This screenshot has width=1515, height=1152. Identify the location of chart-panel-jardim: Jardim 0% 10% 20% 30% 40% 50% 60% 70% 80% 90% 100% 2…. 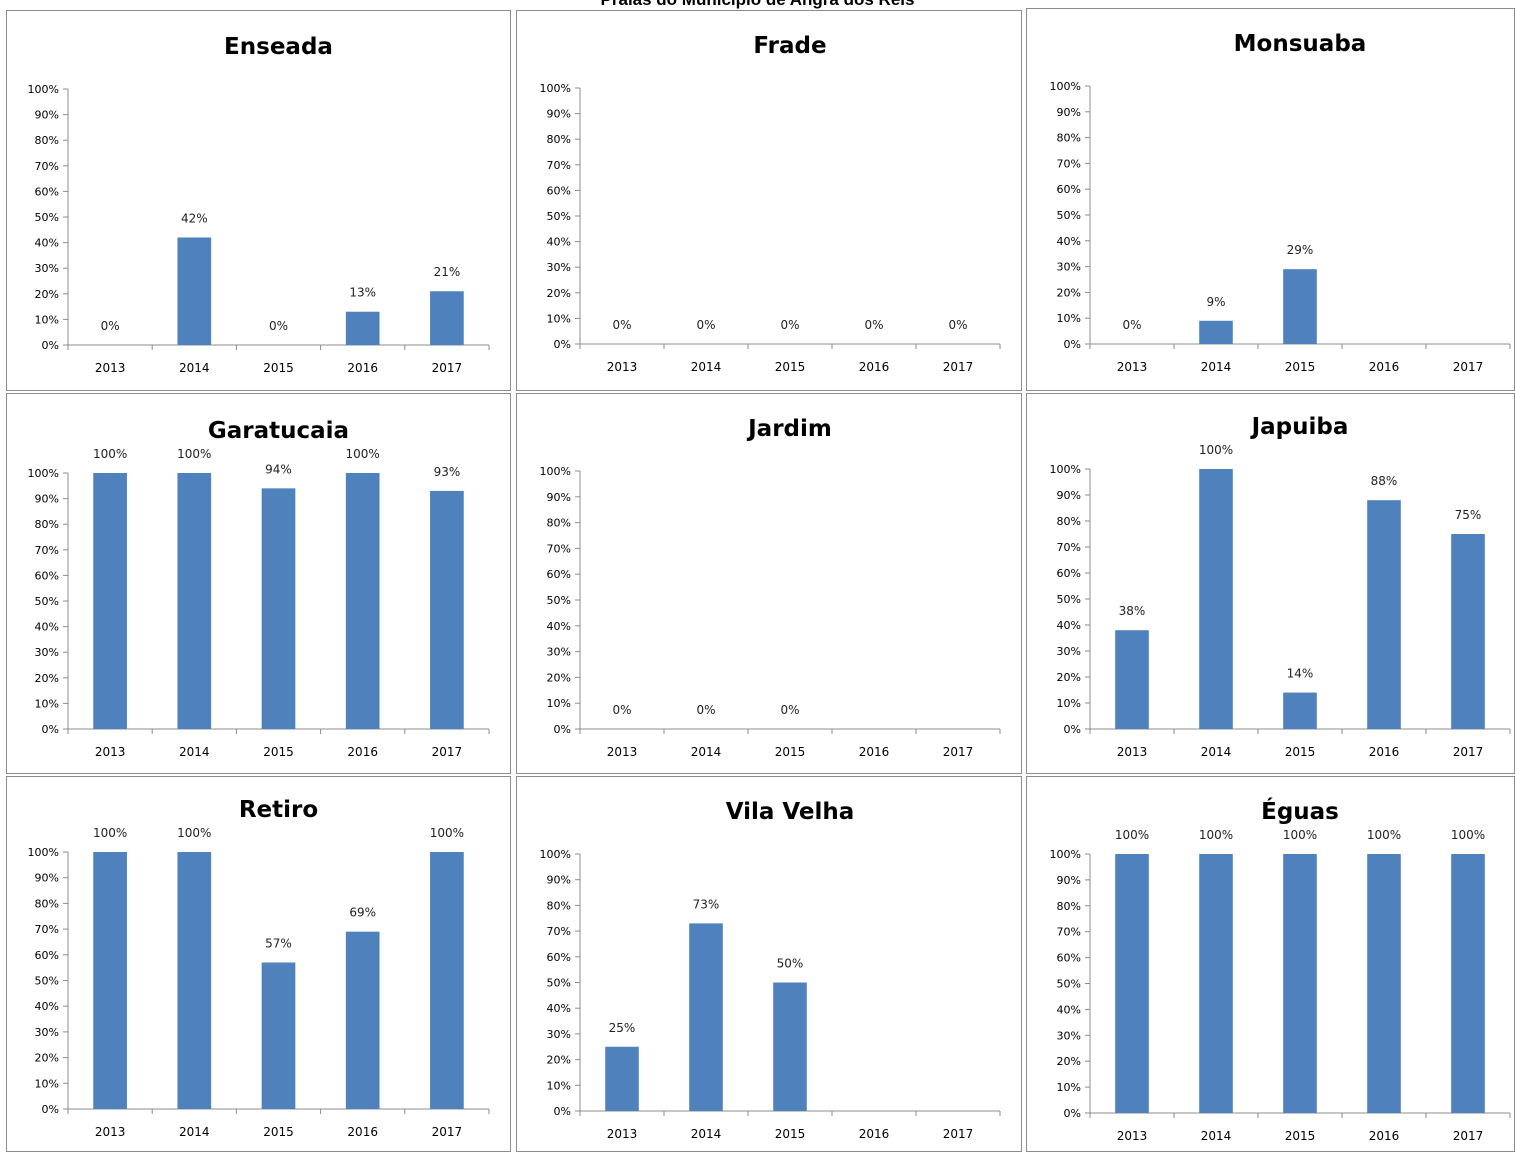
(769, 583).